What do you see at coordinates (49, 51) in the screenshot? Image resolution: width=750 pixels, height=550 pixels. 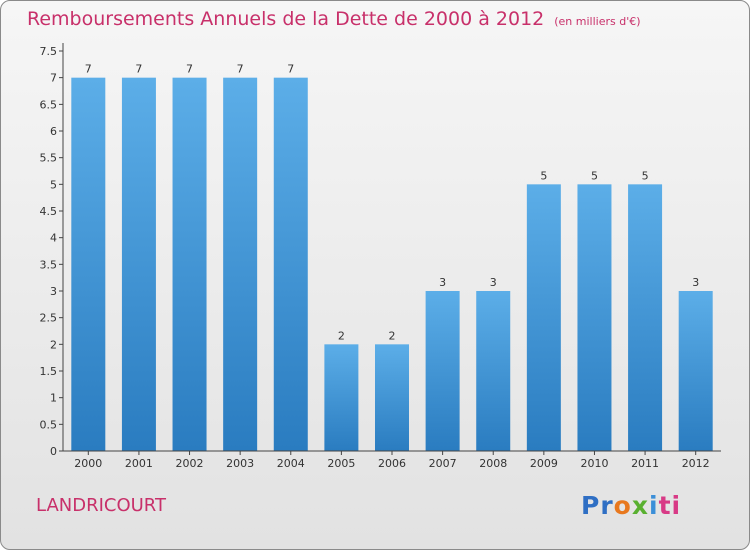 I see `y-tick-label: 7.5` at bounding box center [49, 51].